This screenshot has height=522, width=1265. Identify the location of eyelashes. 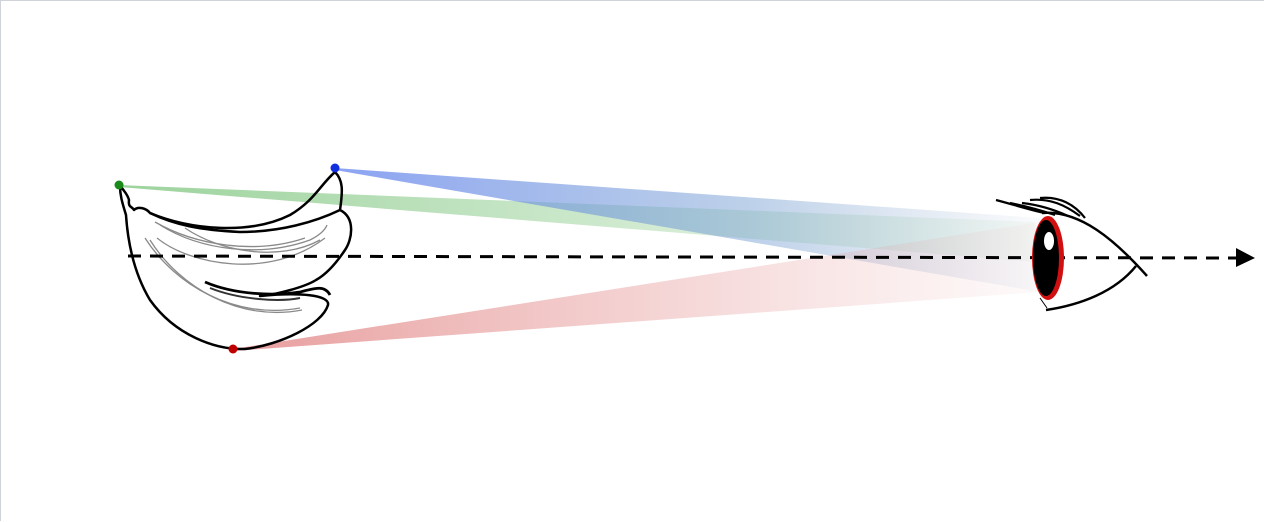
(1040, 207).